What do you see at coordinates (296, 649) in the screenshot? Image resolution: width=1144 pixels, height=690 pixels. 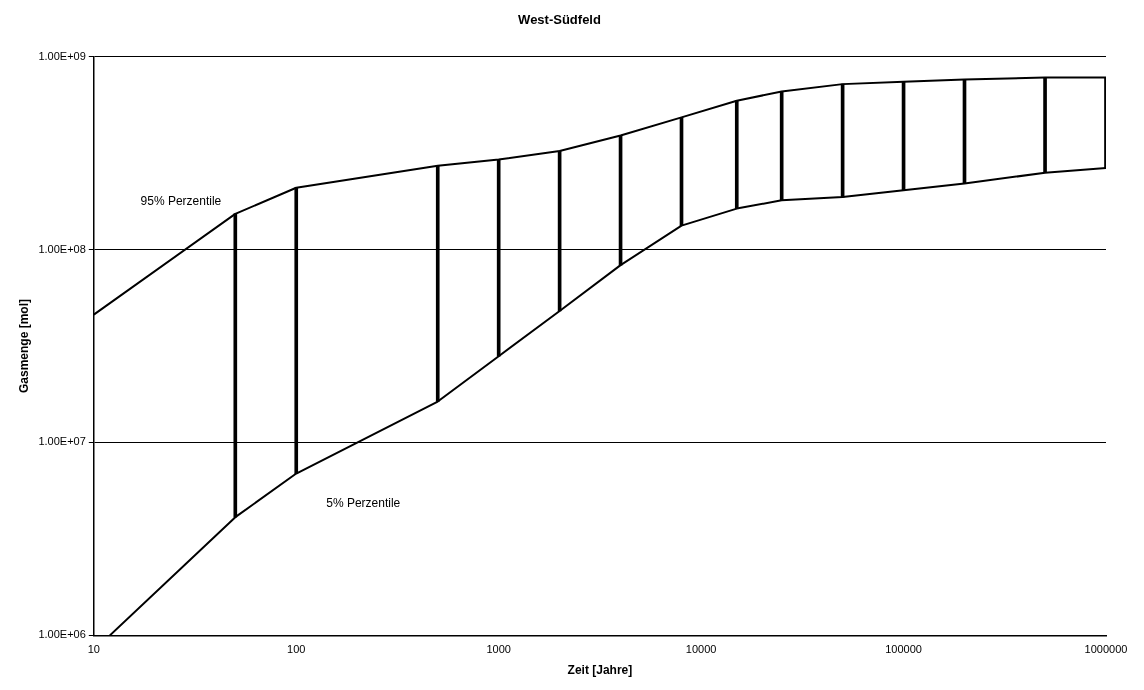 I see `x-tick-label: 100` at bounding box center [296, 649].